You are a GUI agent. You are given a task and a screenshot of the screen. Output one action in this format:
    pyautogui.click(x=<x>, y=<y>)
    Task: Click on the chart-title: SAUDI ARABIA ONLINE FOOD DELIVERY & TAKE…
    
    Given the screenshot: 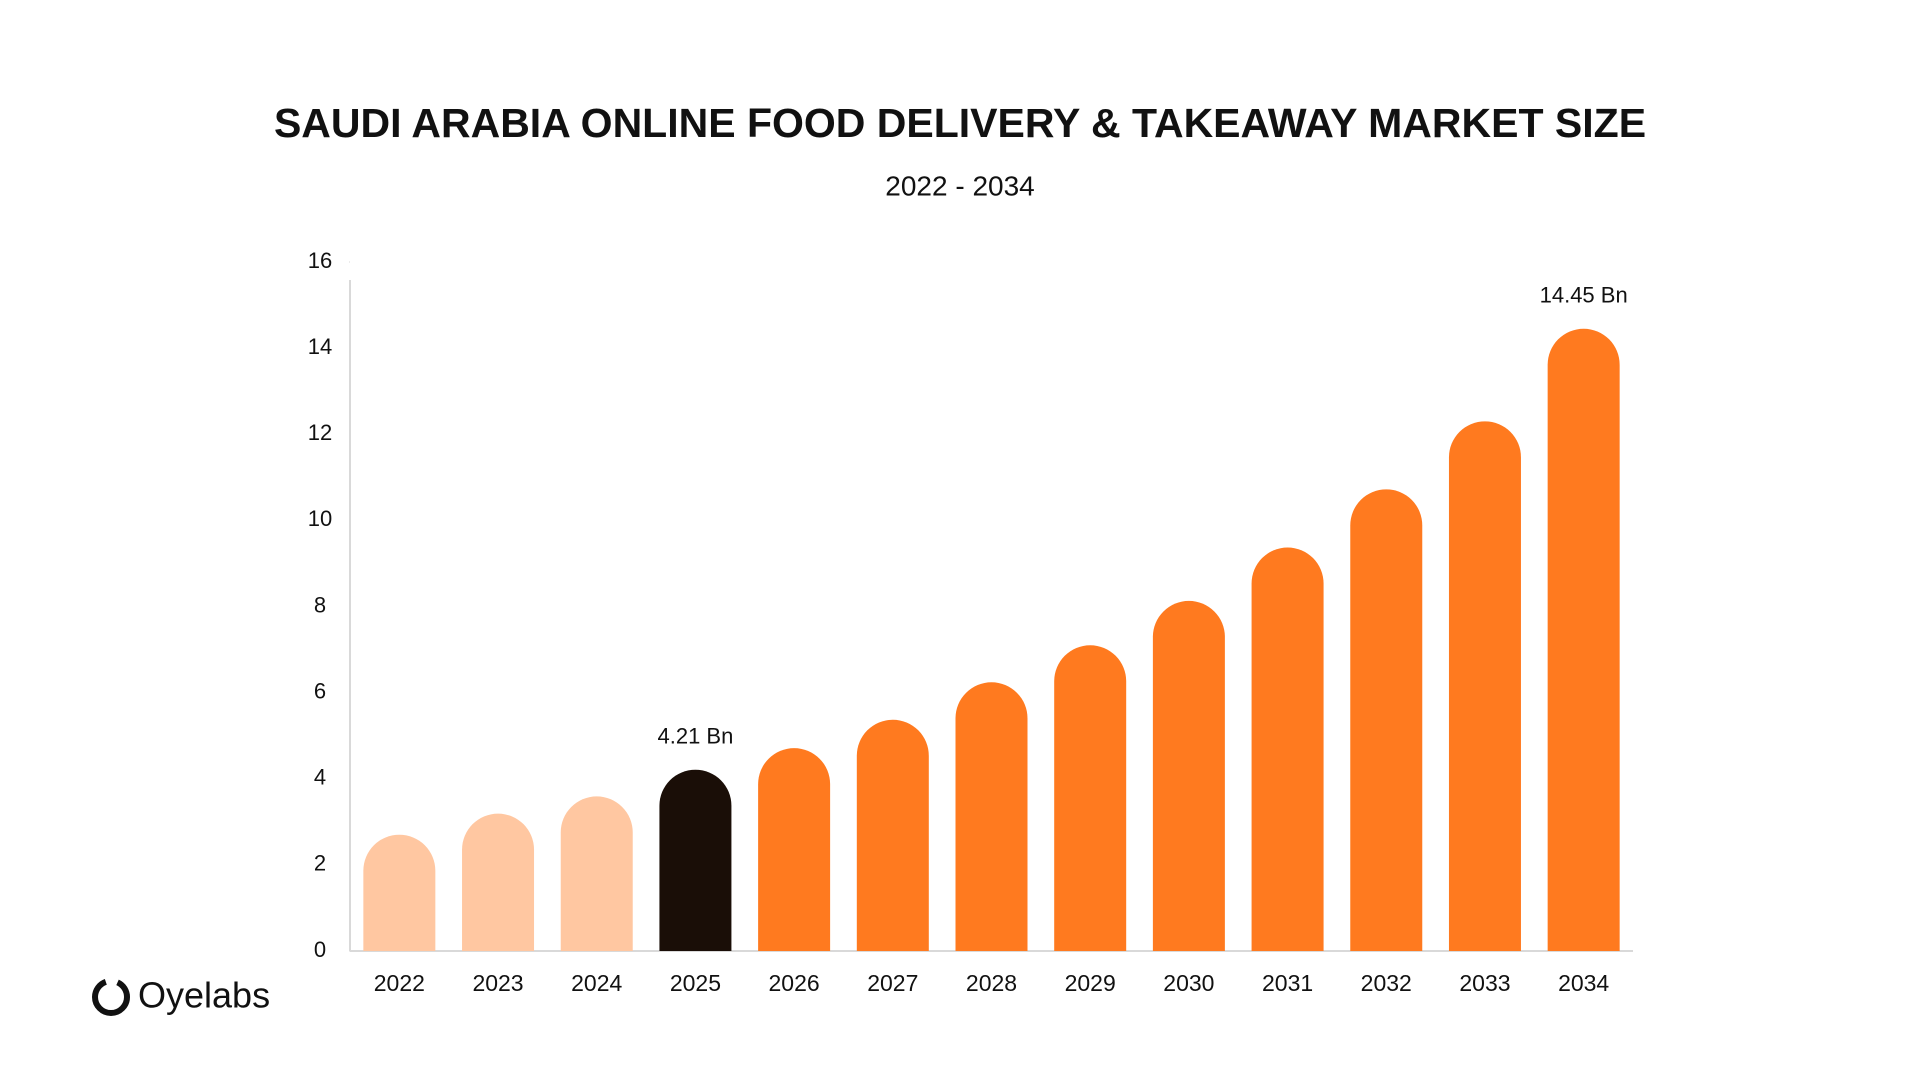 What is the action you would take?
    pyautogui.click(x=960, y=123)
    